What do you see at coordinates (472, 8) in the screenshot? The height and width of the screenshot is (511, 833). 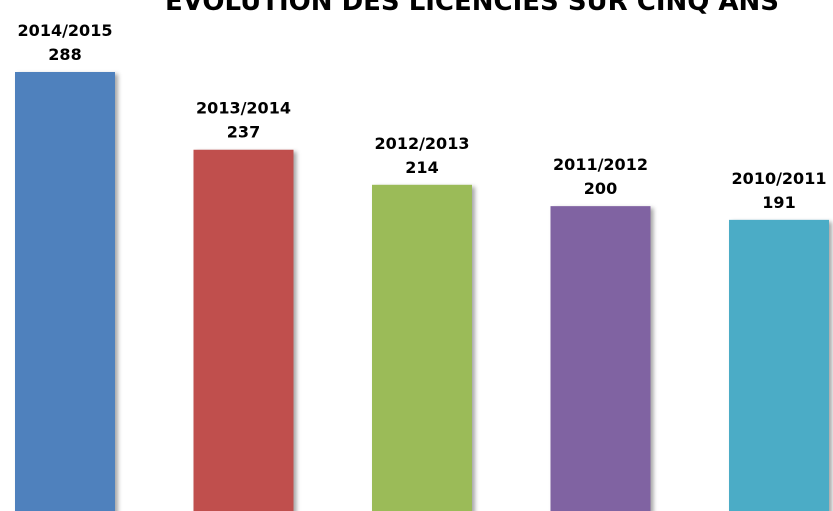 I see `chart-title: ÉVOLUTION DES LICENCIÉS SUR CINQ ANS` at bounding box center [472, 8].